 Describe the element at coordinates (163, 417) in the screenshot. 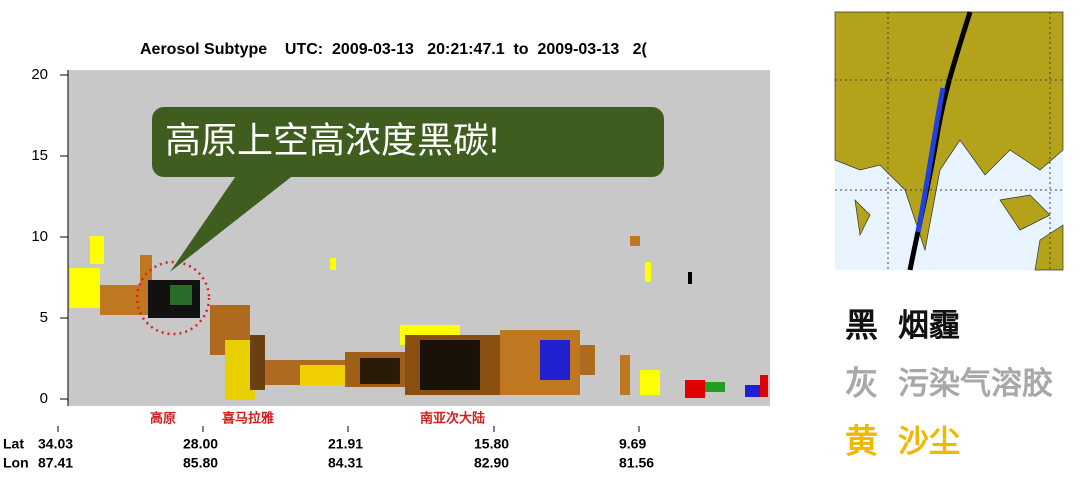

I see `region-label: 高原` at that location.